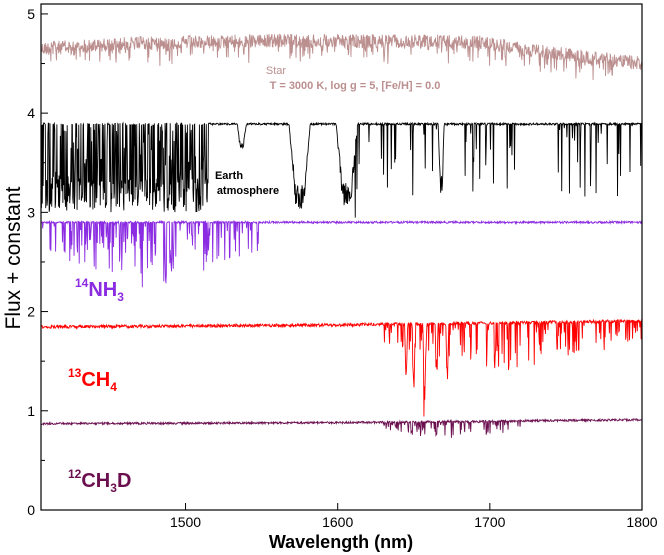  What do you see at coordinates (489, 522) in the screenshot?
I see `x-tick-label: 1700` at bounding box center [489, 522].